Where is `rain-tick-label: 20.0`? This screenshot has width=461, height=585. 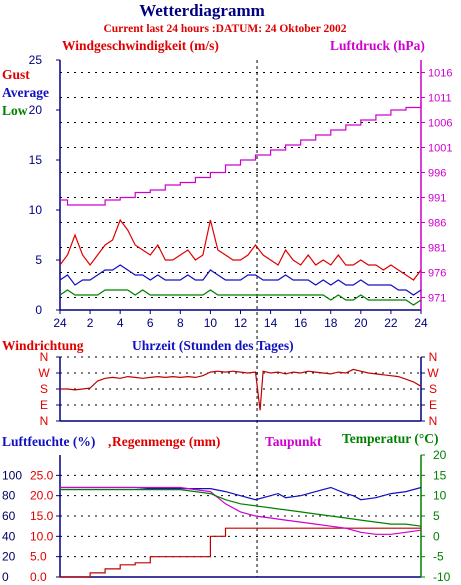 rain-tick-label: 20.0 is located at coordinates (42, 496).